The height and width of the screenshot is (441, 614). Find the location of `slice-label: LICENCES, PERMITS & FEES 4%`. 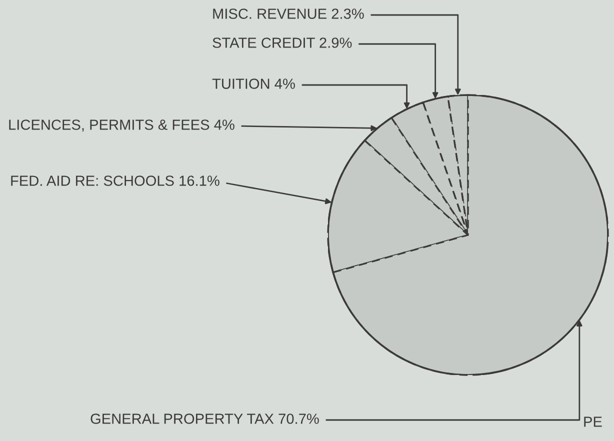

slice-label: LICENCES, PERMITS & FEES 4% is located at coordinates (121, 126).